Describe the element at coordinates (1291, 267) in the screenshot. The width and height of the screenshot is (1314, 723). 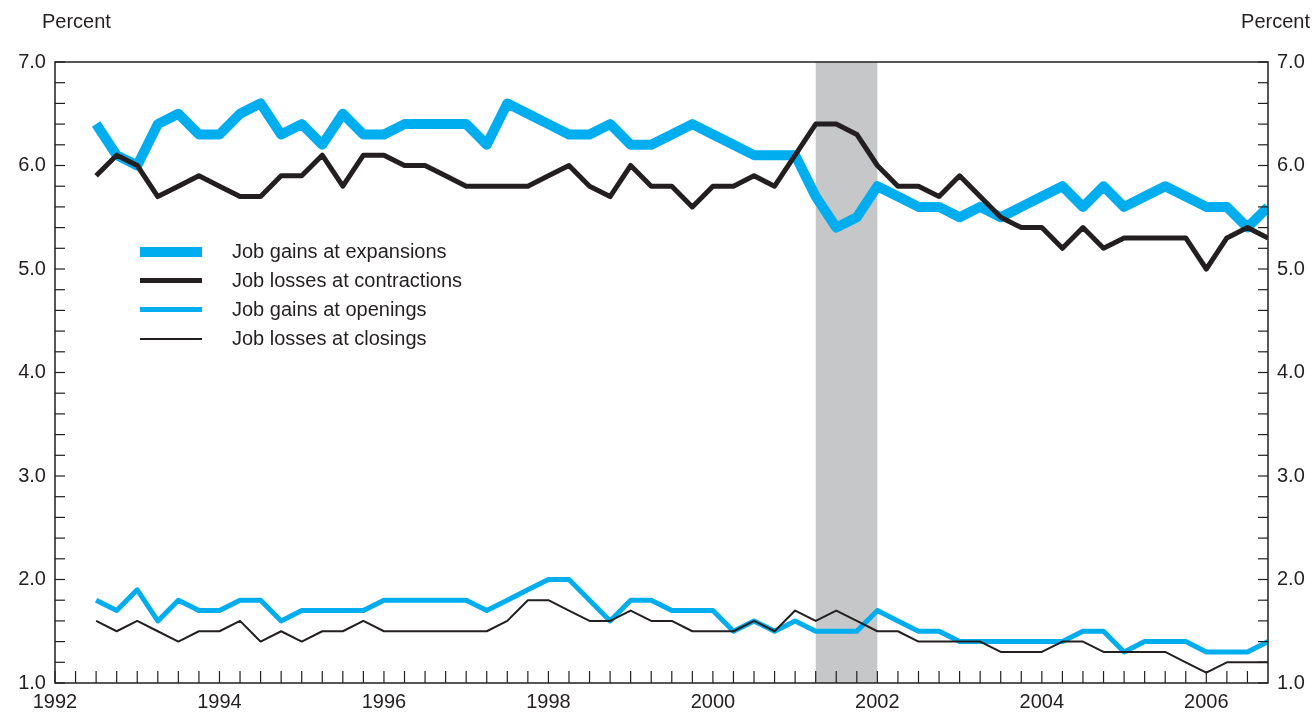
I see `y2-tick-label: 5.0` at that location.